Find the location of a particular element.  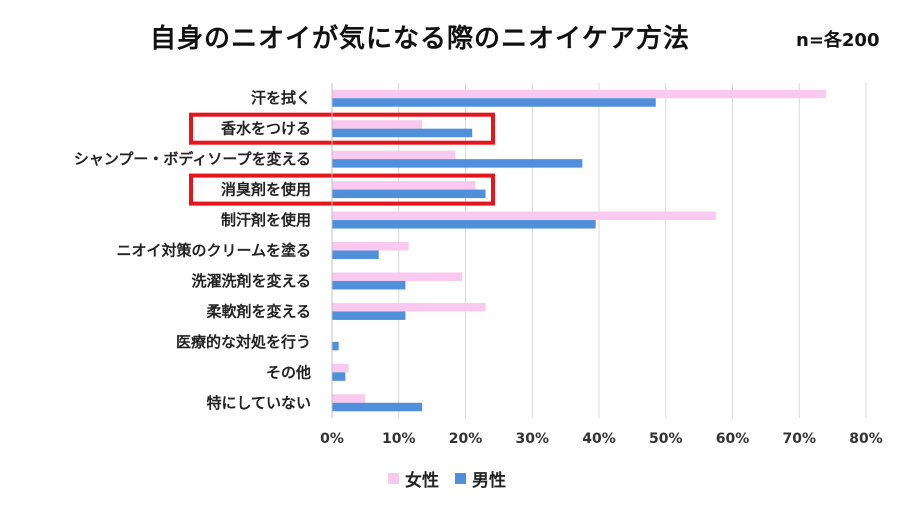

x-tick-label: 60% is located at coordinates (733, 439).